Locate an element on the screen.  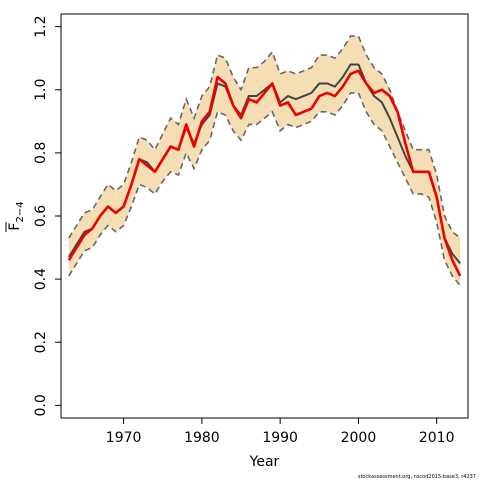
x-tick-label: 1970 is located at coordinates (124, 438).